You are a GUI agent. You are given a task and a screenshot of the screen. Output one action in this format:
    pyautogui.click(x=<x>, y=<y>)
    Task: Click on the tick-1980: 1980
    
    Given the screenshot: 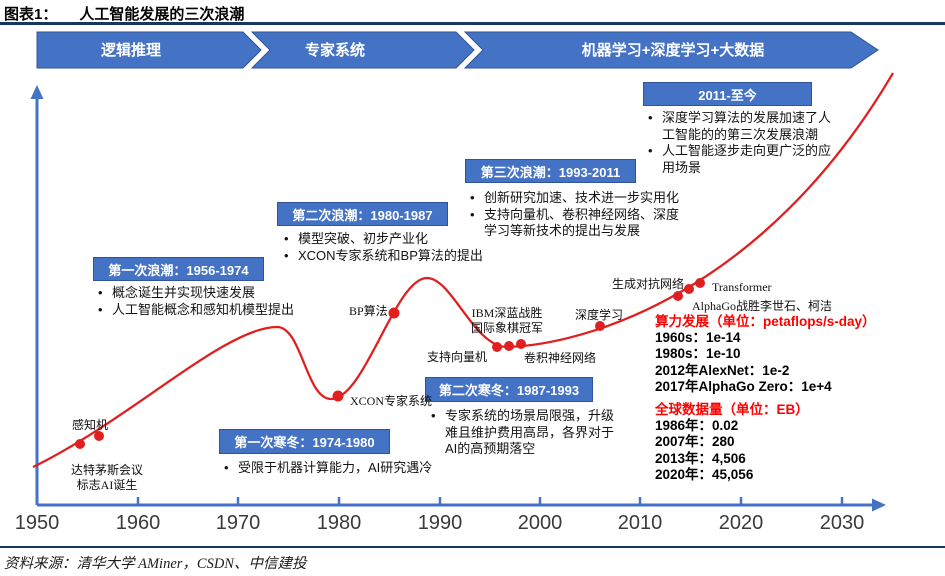 What is the action you would take?
    pyautogui.click(x=339, y=523)
    